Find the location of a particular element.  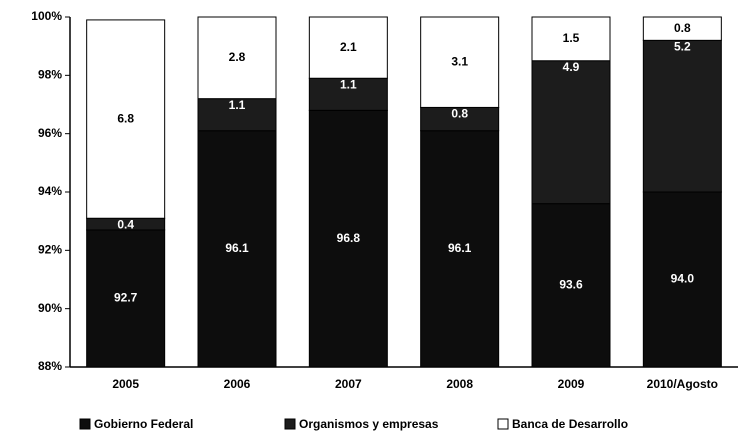

data-label: 2.8 is located at coordinates (237, 57).